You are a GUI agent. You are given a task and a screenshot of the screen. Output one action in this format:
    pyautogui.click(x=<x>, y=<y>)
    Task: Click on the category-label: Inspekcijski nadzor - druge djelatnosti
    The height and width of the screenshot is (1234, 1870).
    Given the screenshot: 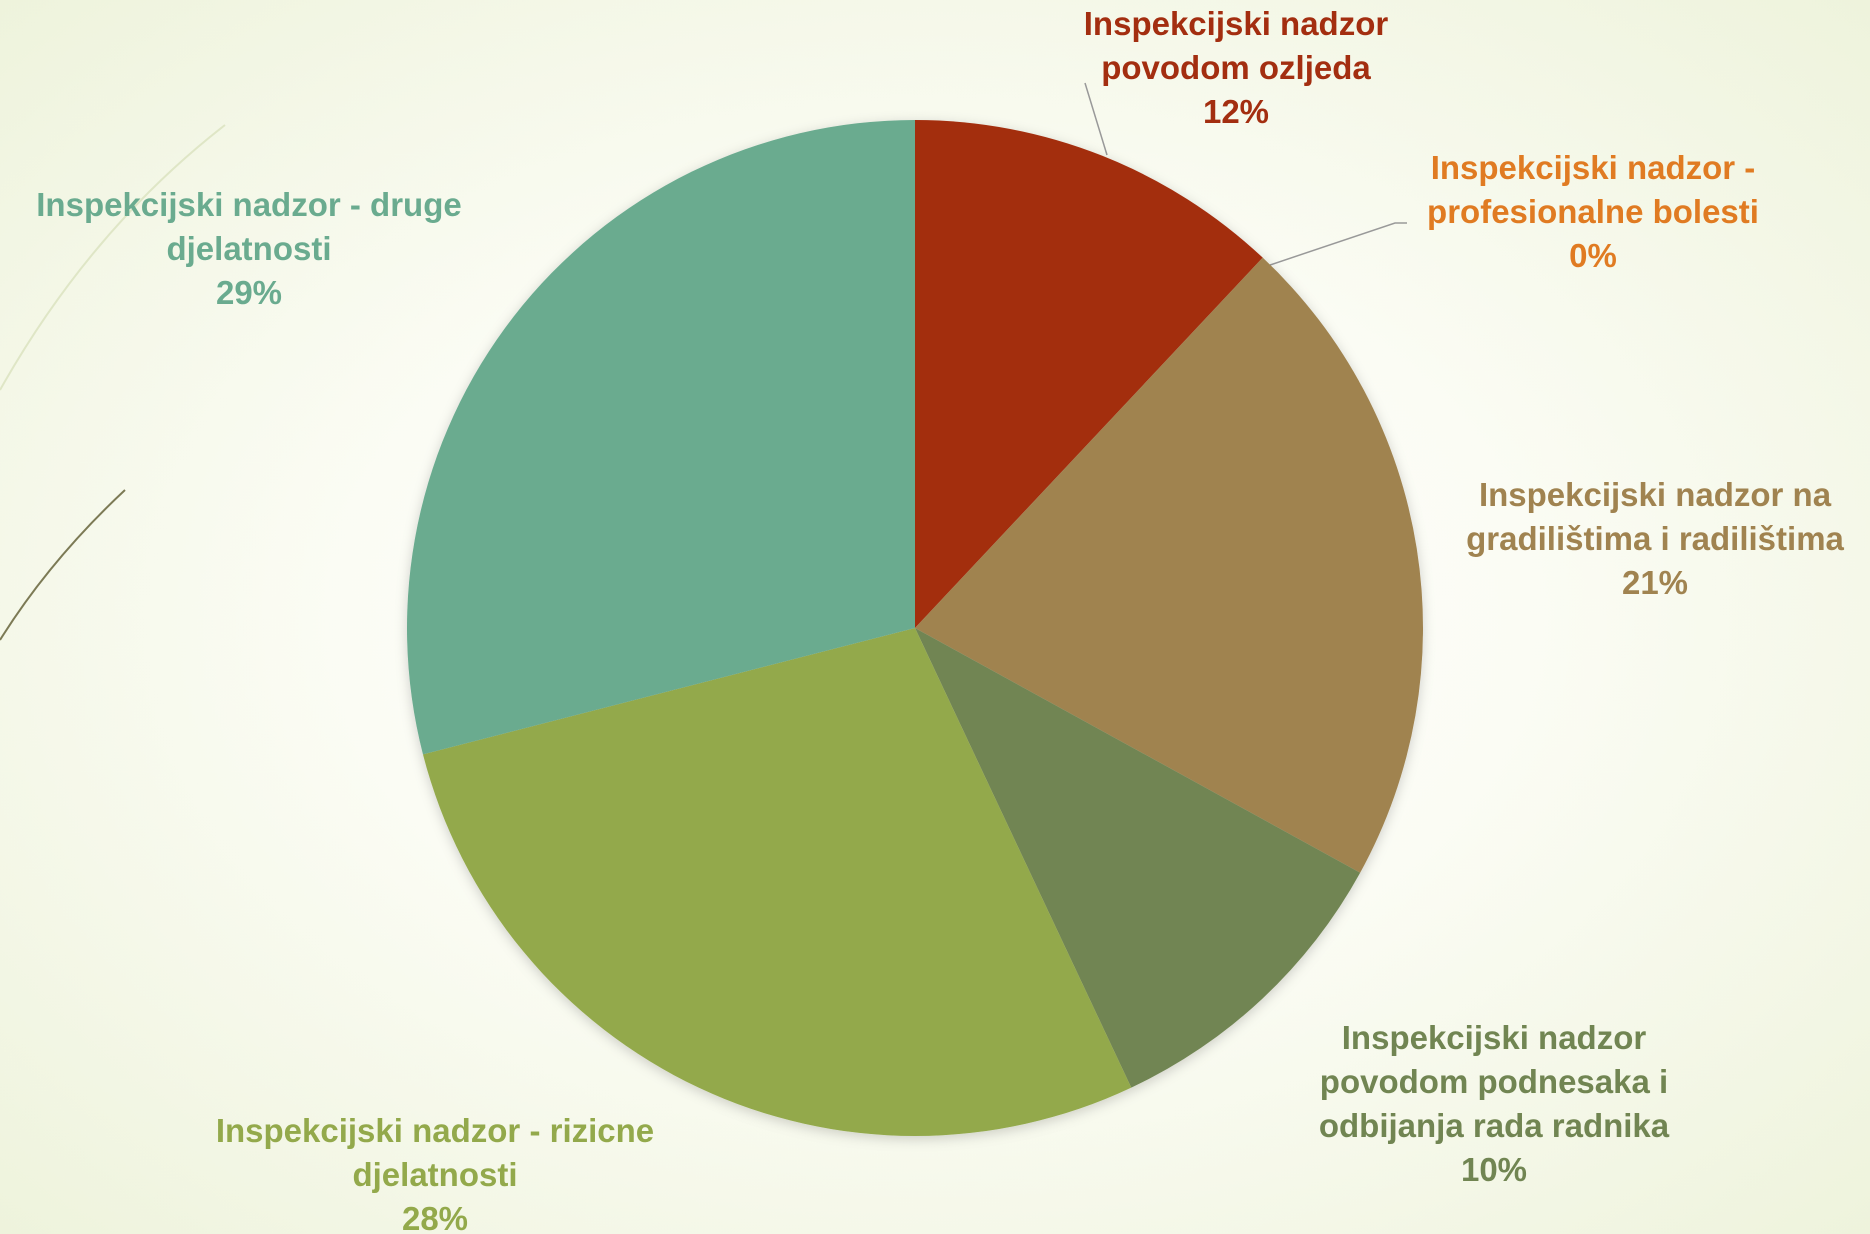 What is the action you would take?
    pyautogui.click(x=249, y=226)
    